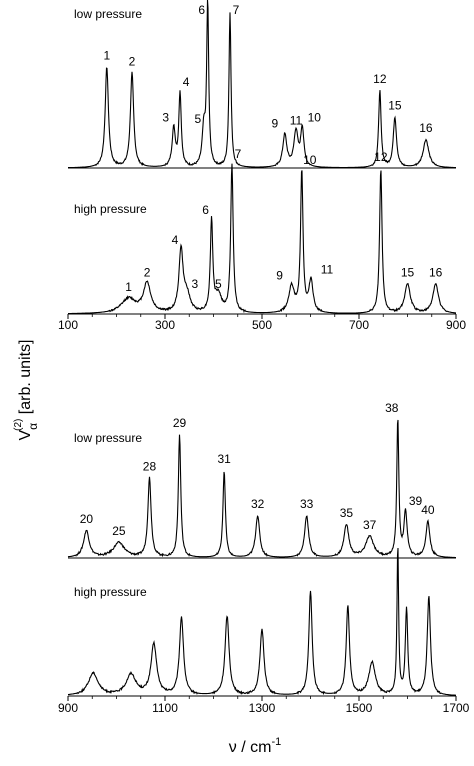 The image size is (474, 766). What do you see at coordinates (359, 708) in the screenshot?
I see `x-tick-label: 1500` at bounding box center [359, 708].